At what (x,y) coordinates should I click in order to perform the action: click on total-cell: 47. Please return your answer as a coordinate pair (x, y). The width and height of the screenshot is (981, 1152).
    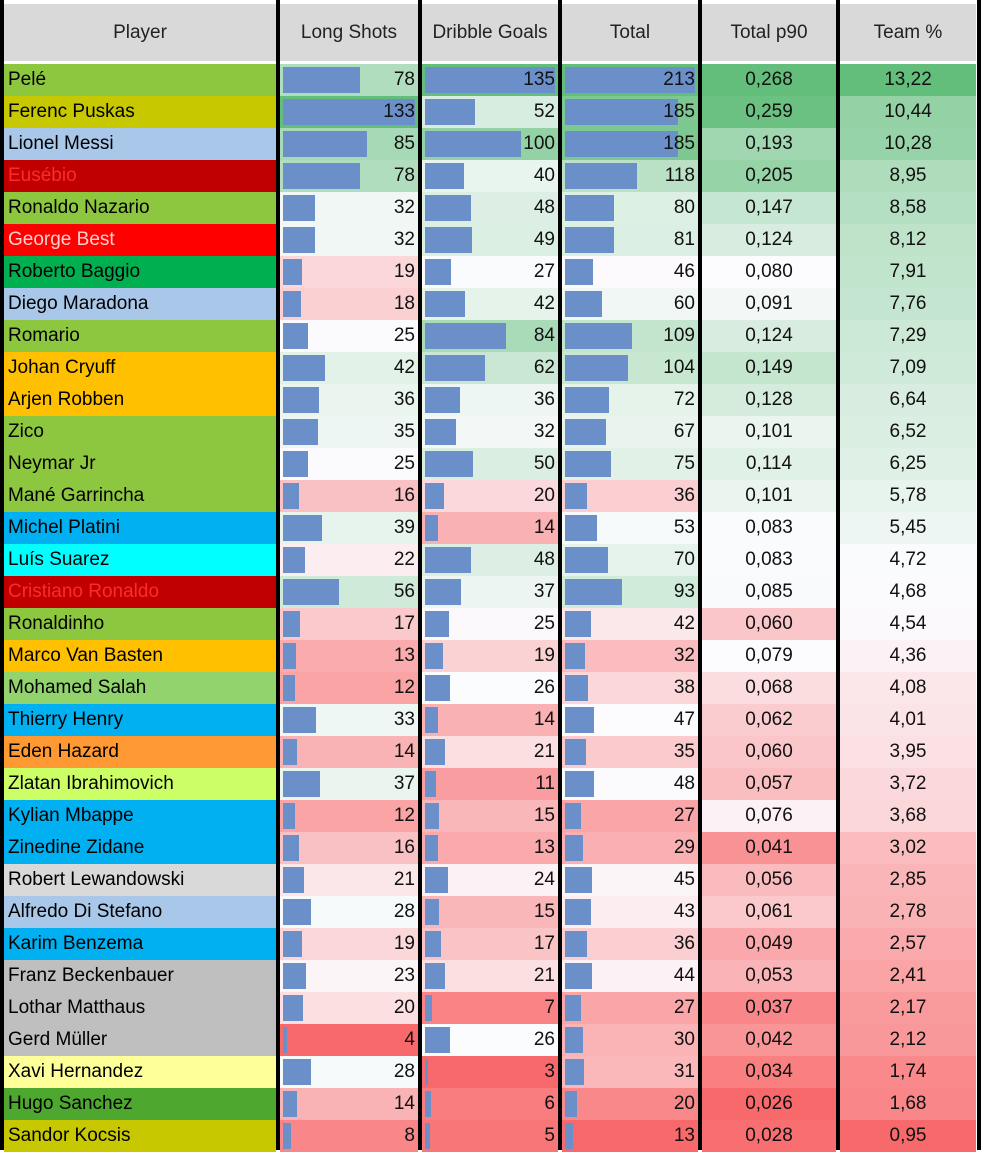
    Looking at the image, I should click on (630, 720).